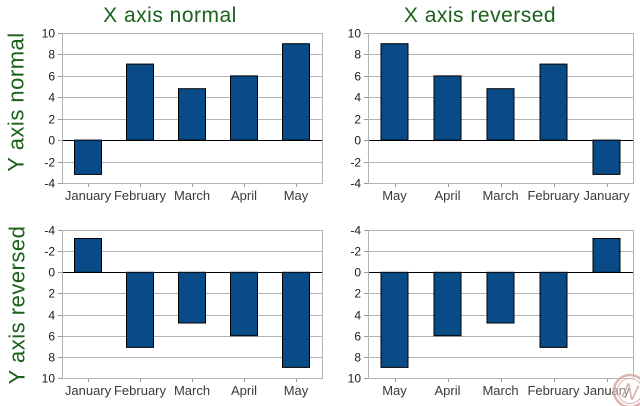  I want to click on watermark-logo: N, so click(626, 389).